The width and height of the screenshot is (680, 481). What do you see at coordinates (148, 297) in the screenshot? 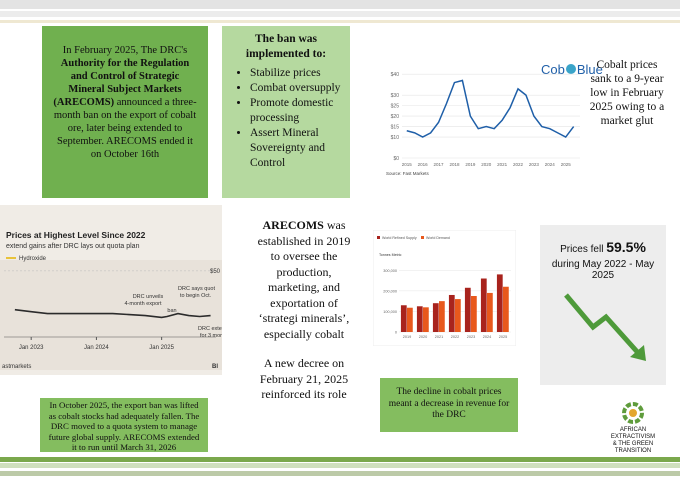
I see `annotation: DRC unveils` at bounding box center [148, 297].